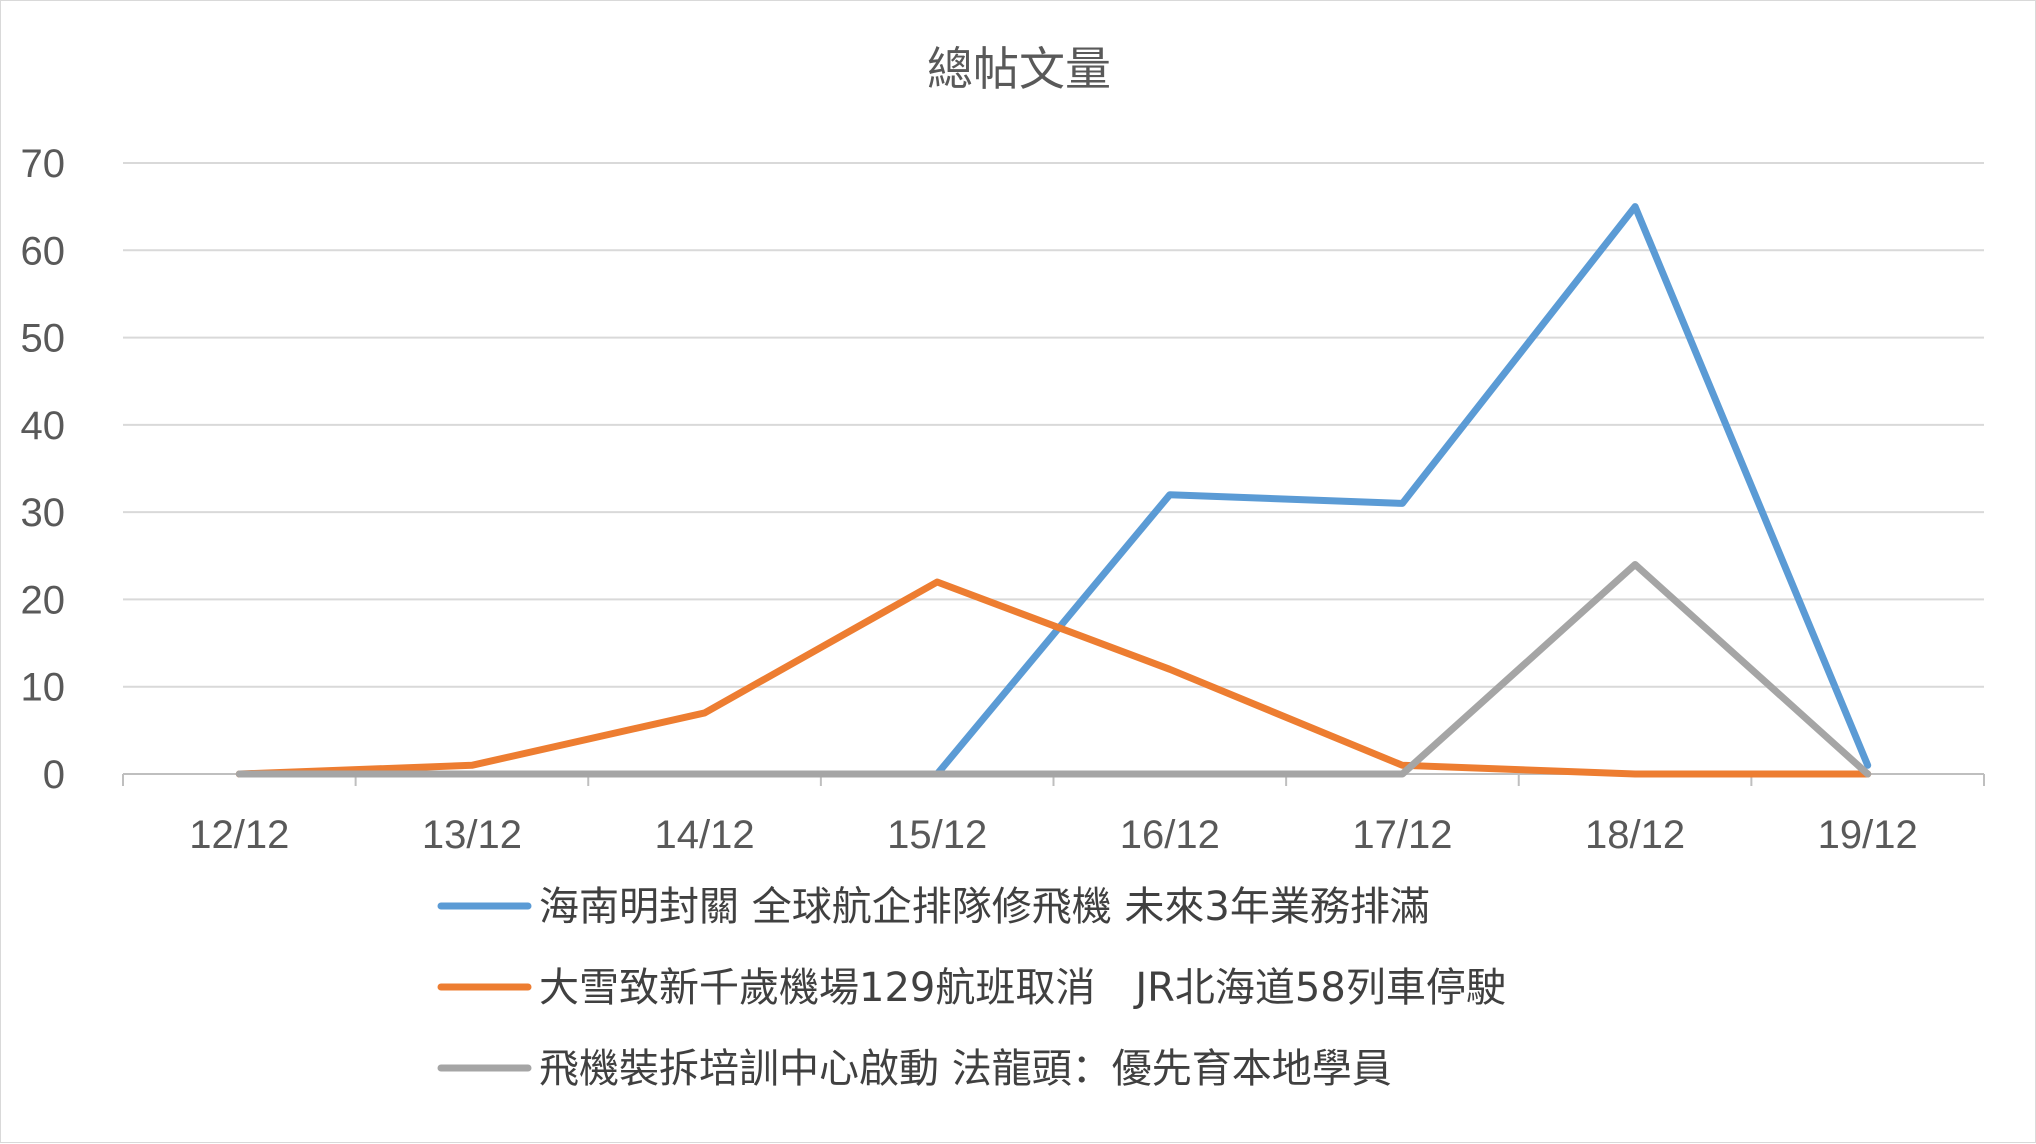  I want to click on x-tick-label: 12/12, so click(239, 835).